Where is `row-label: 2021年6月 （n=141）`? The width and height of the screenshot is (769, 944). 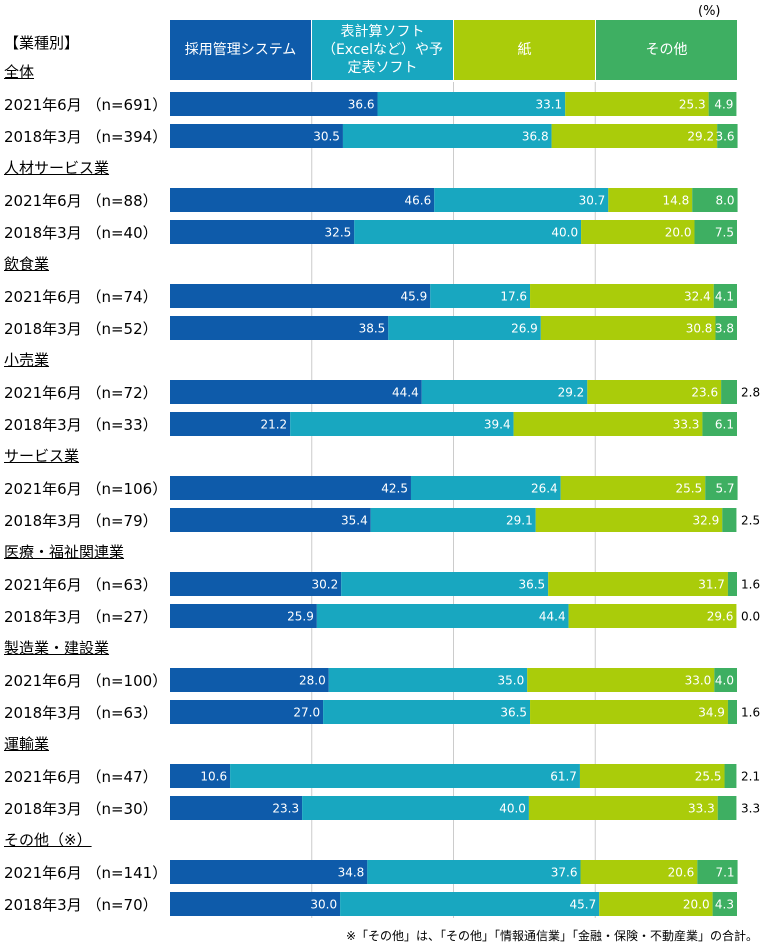
row-label: 2021年6月 （n=141） is located at coordinates (86, 873).